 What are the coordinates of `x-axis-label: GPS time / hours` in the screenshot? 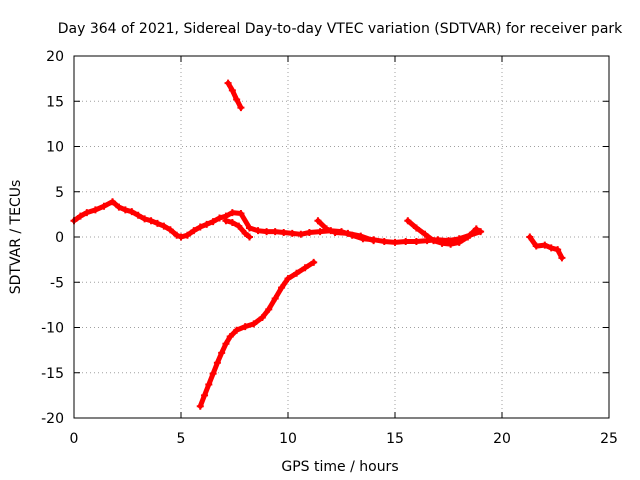 It's located at (339, 467).